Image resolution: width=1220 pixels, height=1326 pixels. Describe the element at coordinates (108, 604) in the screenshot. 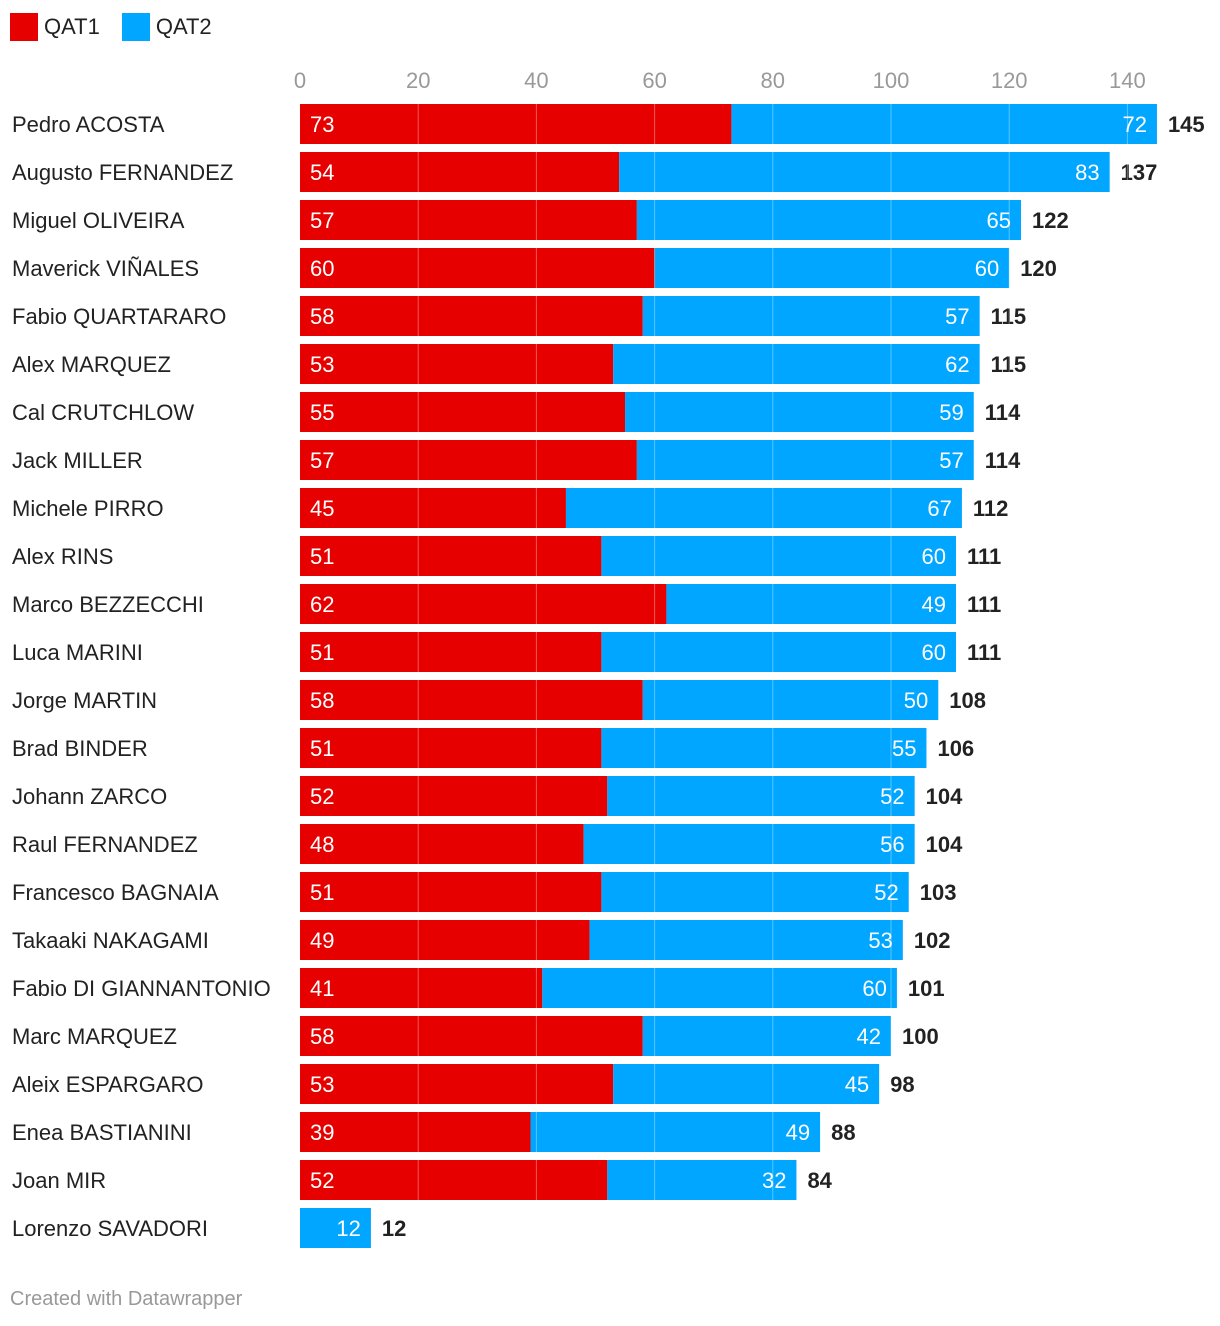

I see `category-label: Marco BEZZECCHI` at that location.